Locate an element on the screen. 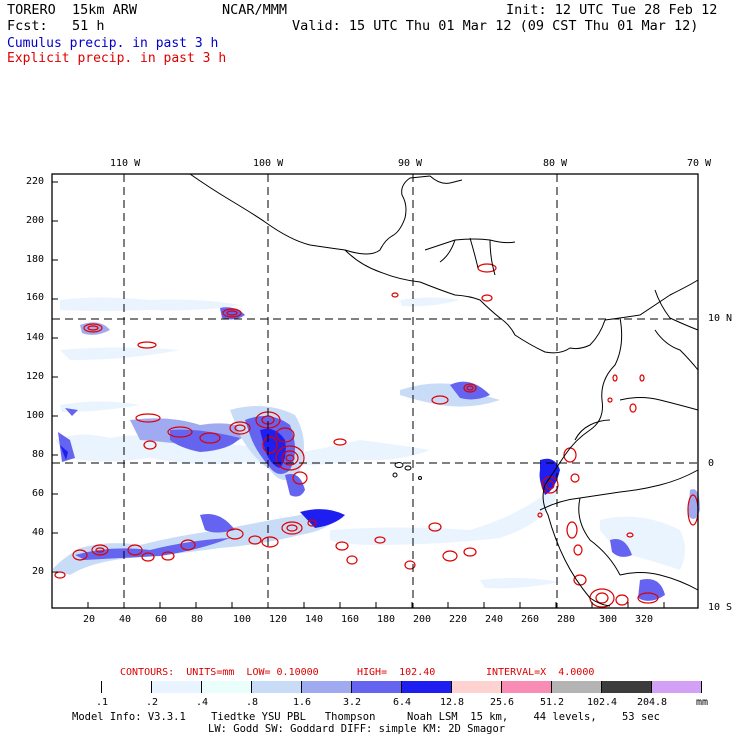  y-tick-label: 80 is located at coordinates (38, 454).